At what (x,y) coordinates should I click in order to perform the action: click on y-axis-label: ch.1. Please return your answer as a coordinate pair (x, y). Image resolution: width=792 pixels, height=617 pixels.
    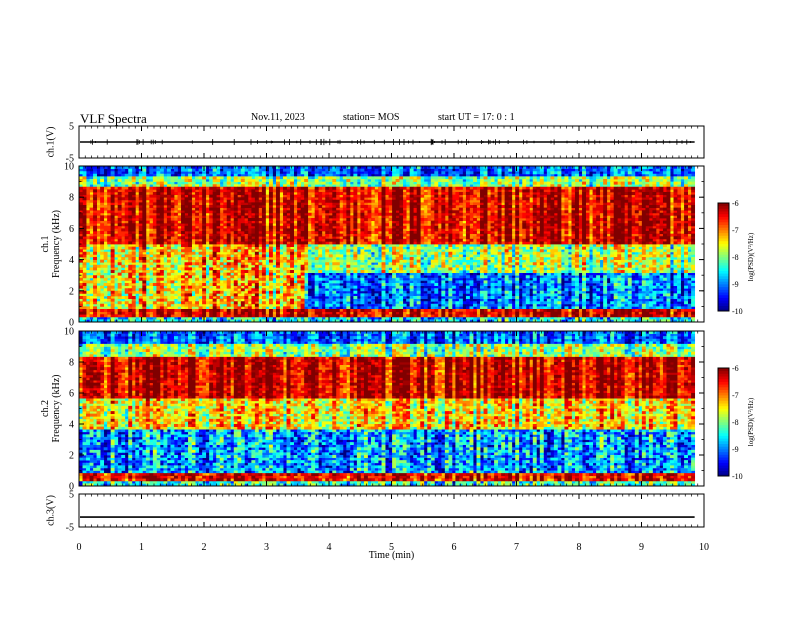
    Looking at the image, I should click on (45, 244).